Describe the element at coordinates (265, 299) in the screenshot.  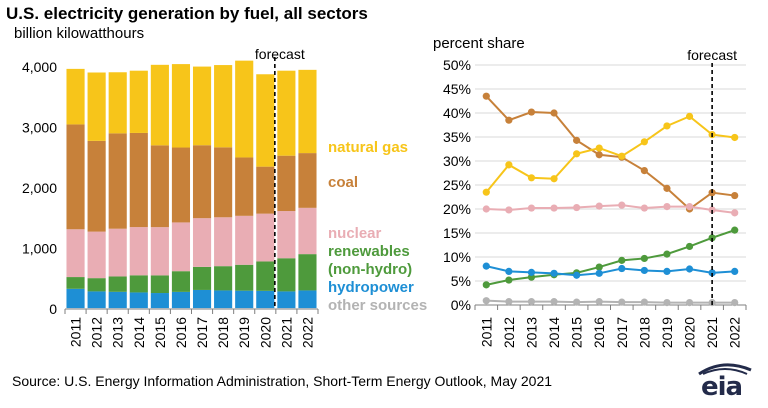
I see `bar-segment-hydropower-2020` at that location.